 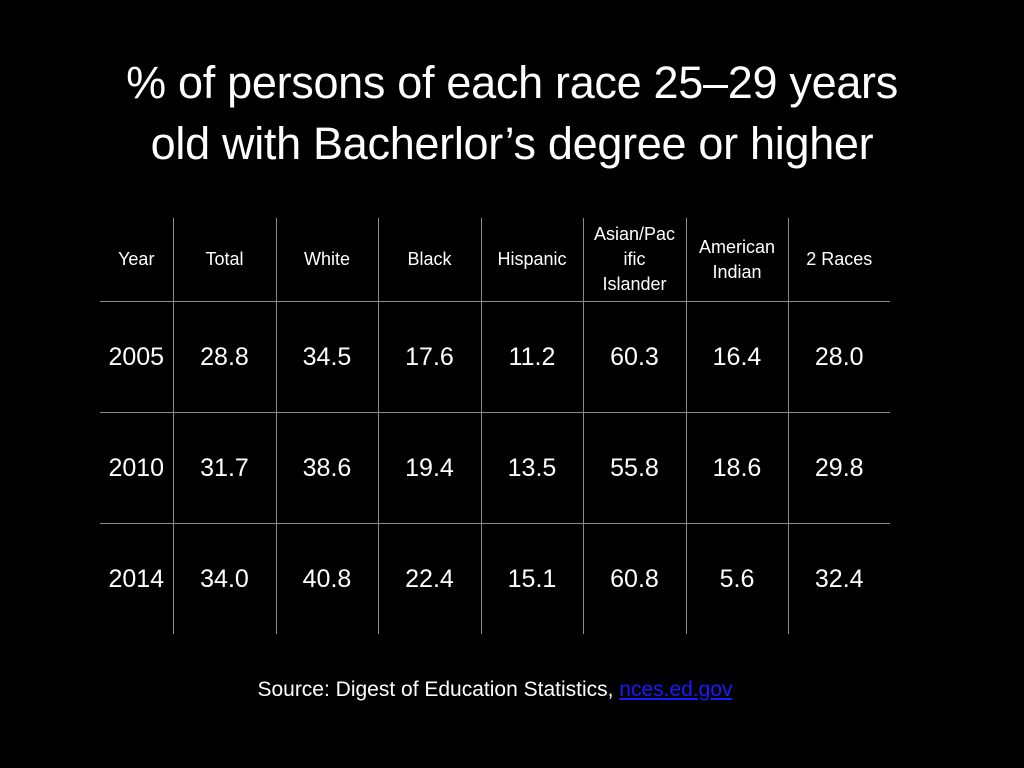 I want to click on table-row: 2005 28.8 34.5 17.6 11.2 60.3 16.4 28.0, so click(x=495, y=357).